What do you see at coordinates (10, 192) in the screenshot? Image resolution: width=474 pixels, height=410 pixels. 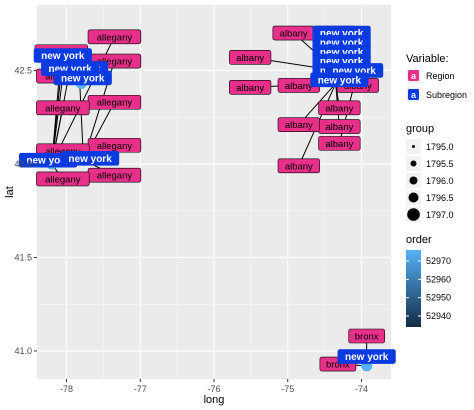 I see `y-axis-title: lat` at bounding box center [10, 192].